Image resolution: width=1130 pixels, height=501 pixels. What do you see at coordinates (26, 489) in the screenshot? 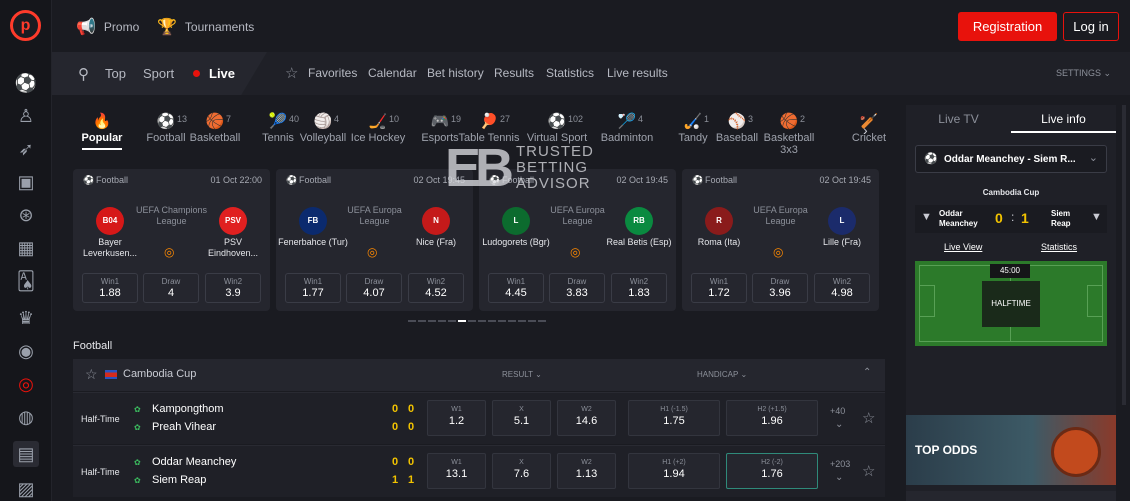
I see `flag-uk-icon: ▨` at bounding box center [26, 489].